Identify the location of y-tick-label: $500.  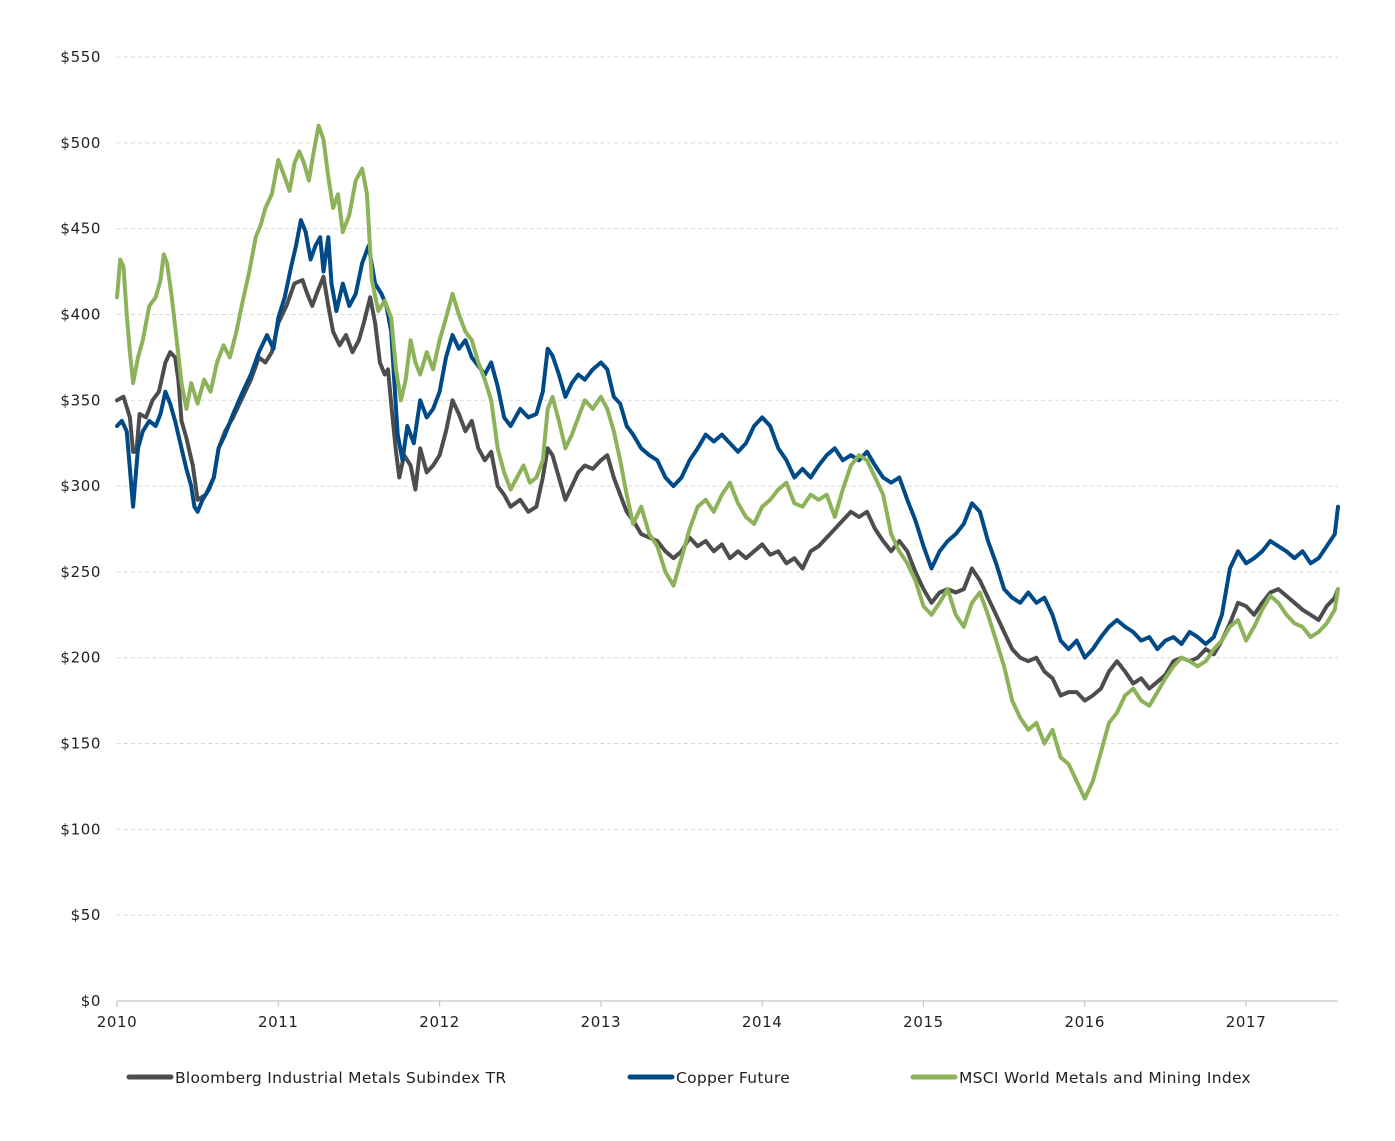
(80, 143).